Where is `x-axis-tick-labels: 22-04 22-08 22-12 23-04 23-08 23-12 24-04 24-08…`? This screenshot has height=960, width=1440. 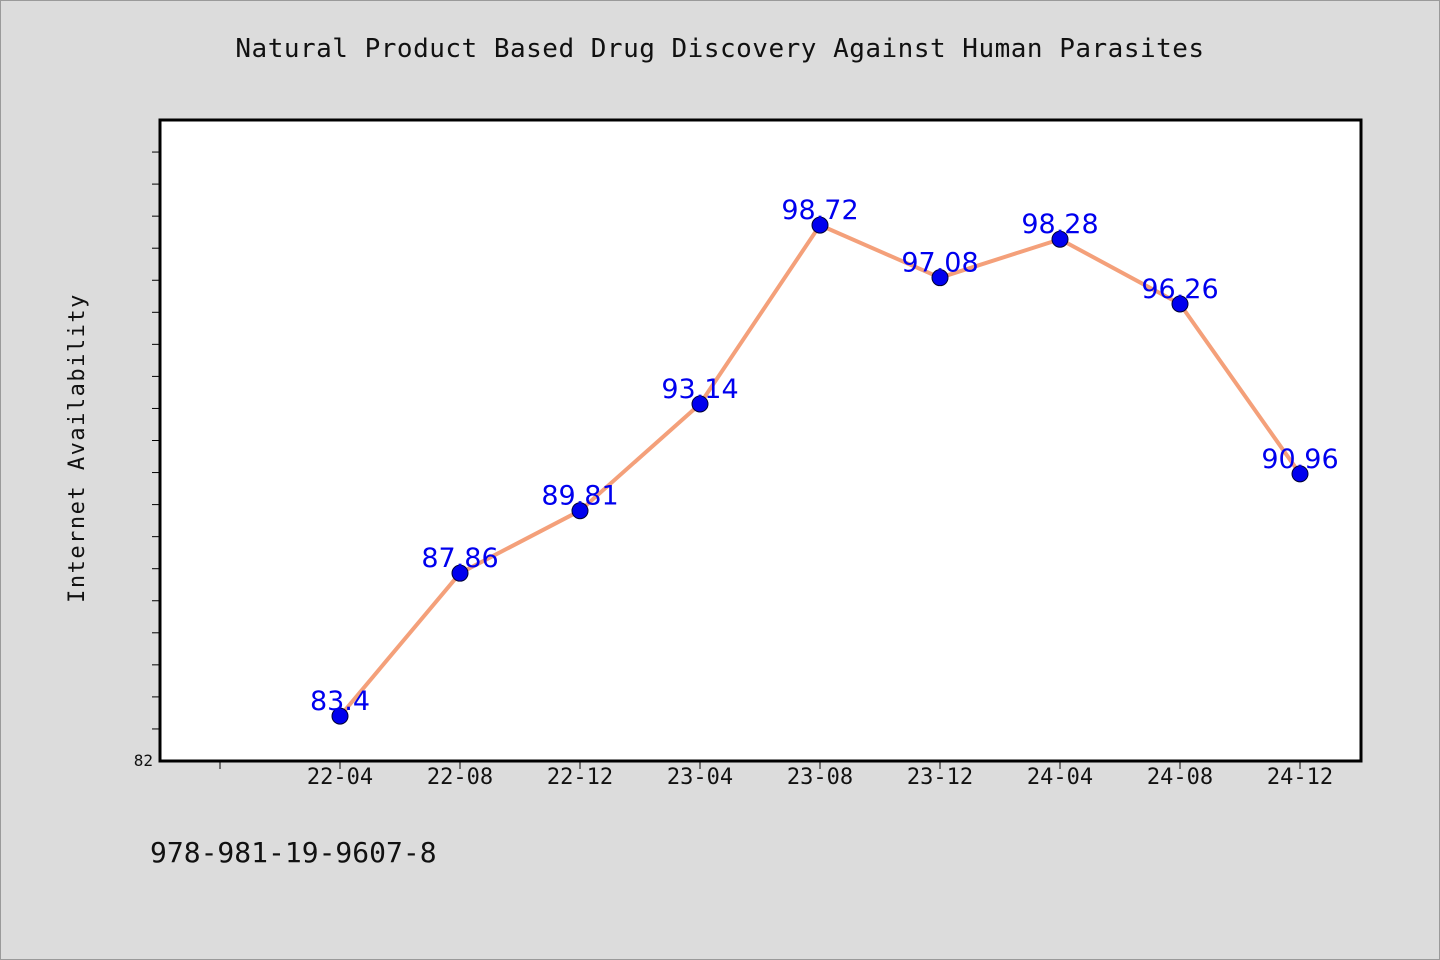
x-axis-tick-labels: 22-04 22-08 22-12 23-04 23-08 23-12 24-04 24-08… is located at coordinates (820, 777).